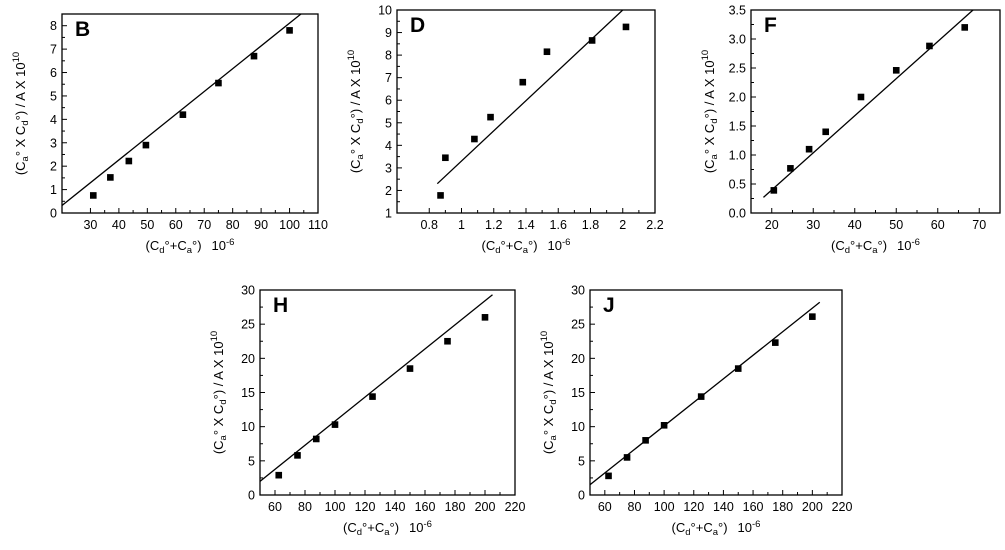  Describe the element at coordinates (425, 507) in the screenshot. I see `panel-h-xtick-label: 160` at that location.